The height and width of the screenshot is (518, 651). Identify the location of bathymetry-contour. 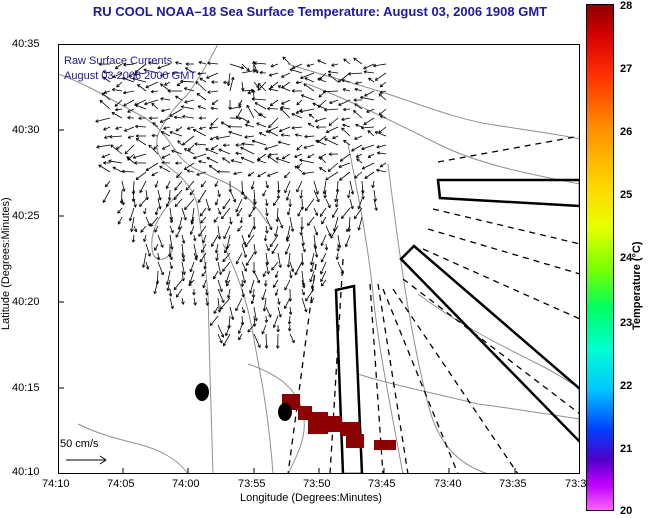
(498, 341).